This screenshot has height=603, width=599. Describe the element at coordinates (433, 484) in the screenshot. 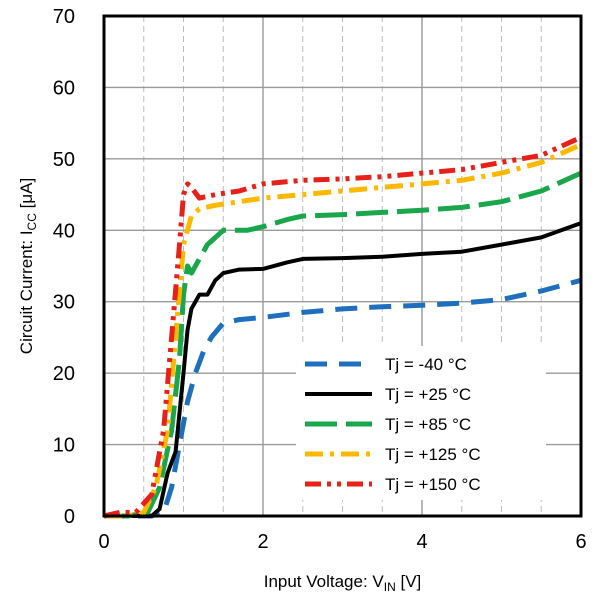

I see `legend-label-tj-150-c: Tj = +150 °C` at that location.